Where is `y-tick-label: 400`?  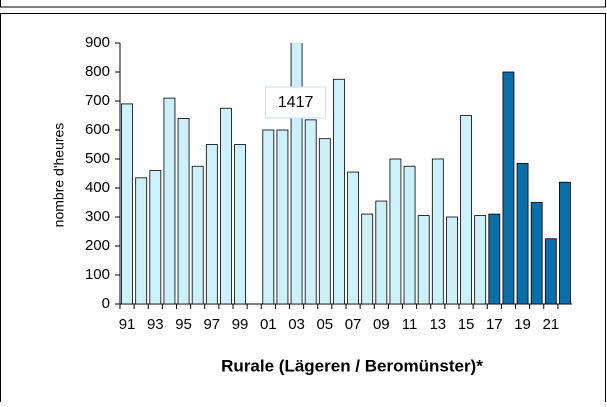 y-tick-label: 400 is located at coordinates (97, 187).